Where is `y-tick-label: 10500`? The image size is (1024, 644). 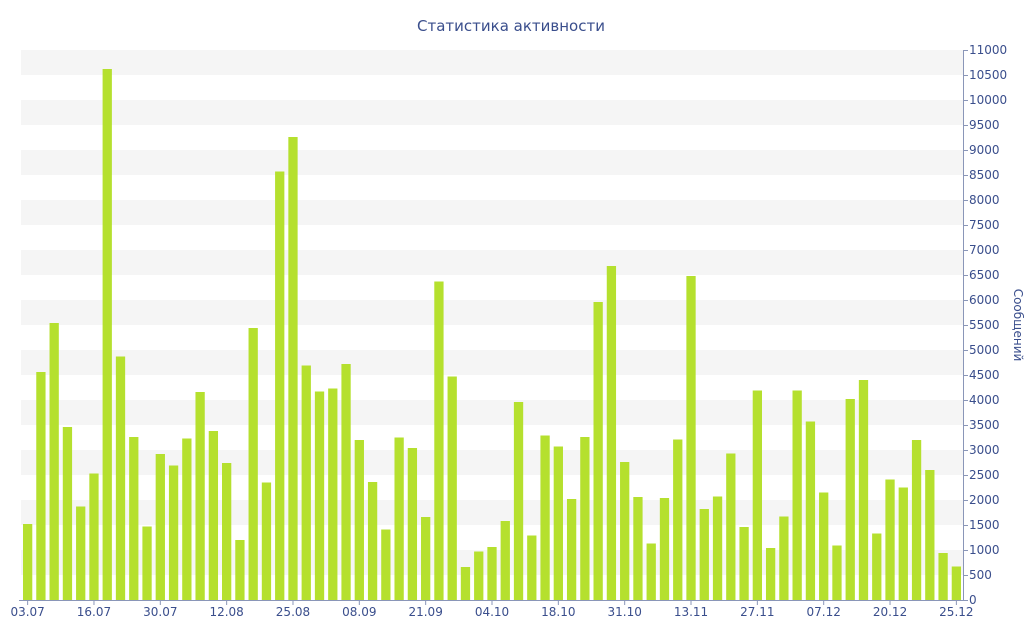 y-tick-label: 10500 is located at coordinates (988, 75).